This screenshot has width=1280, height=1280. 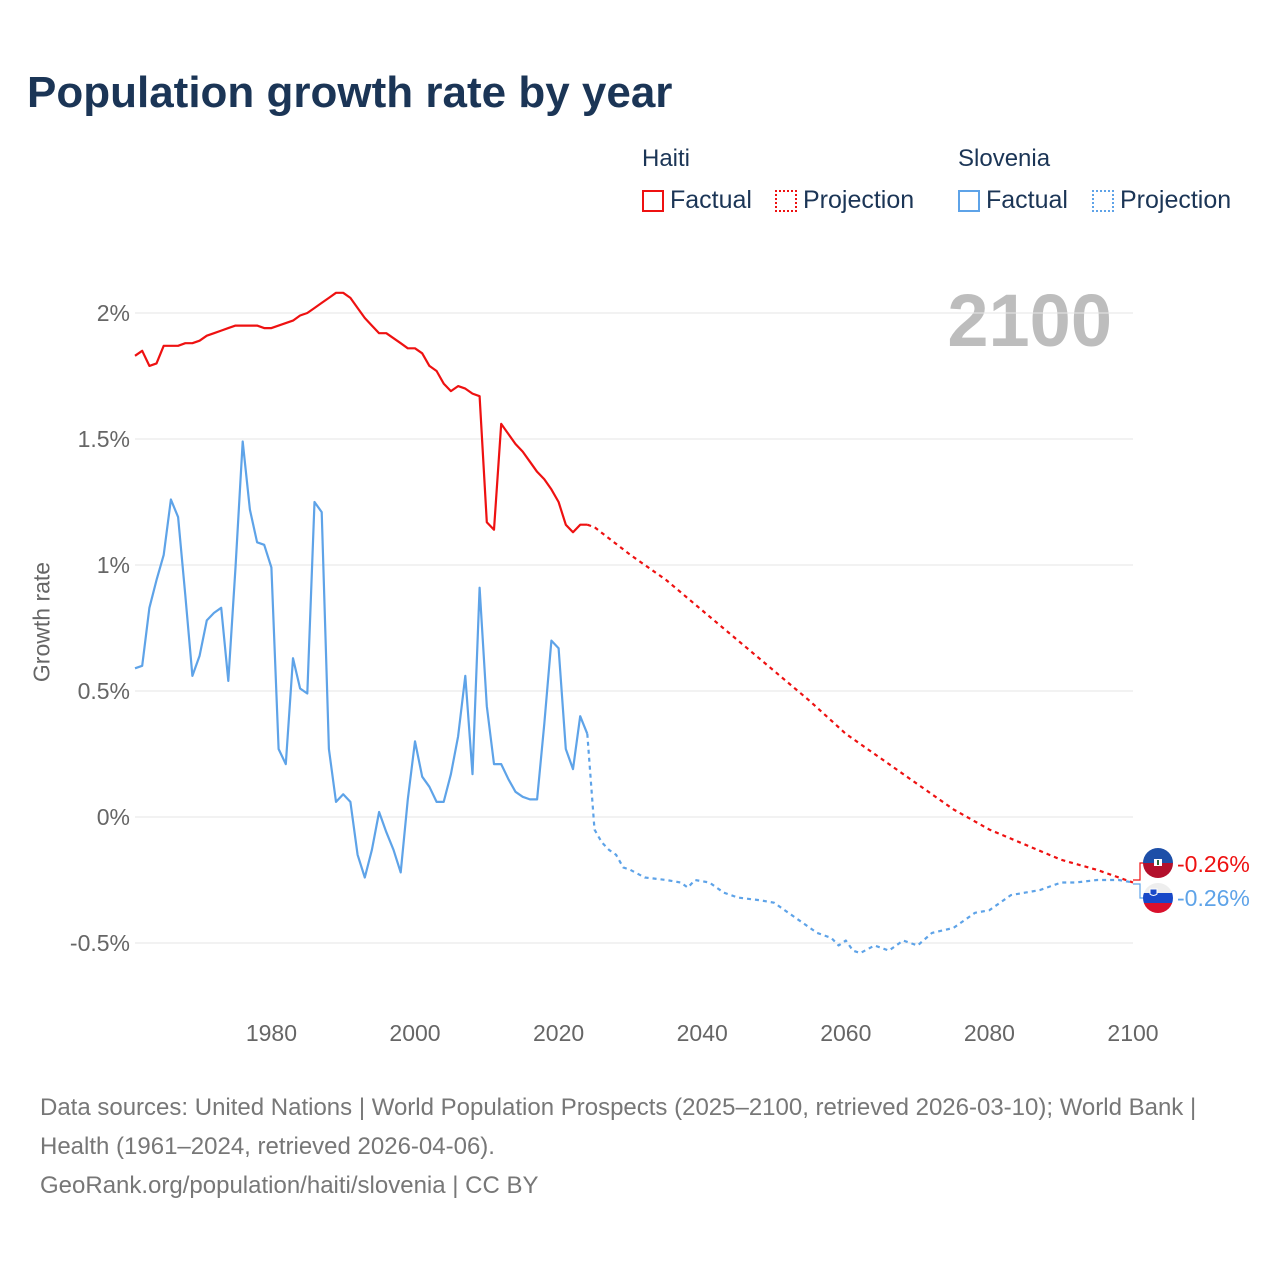 What do you see at coordinates (361, 659) in the screenshot?
I see `series-line-slovenia-factual` at bounding box center [361, 659].